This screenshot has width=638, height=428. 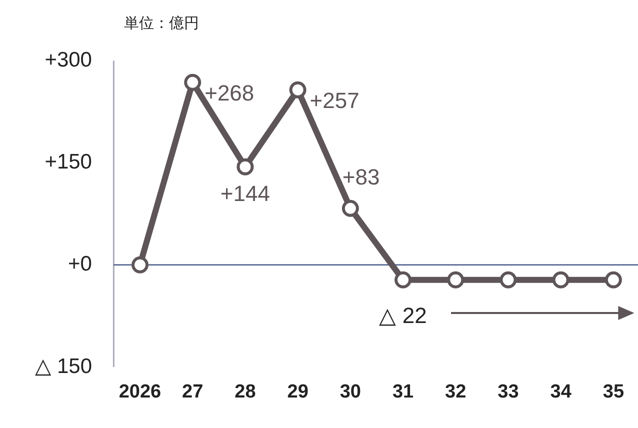 What do you see at coordinates (193, 392) in the screenshot?
I see `x-tick-label: 27` at bounding box center [193, 392].